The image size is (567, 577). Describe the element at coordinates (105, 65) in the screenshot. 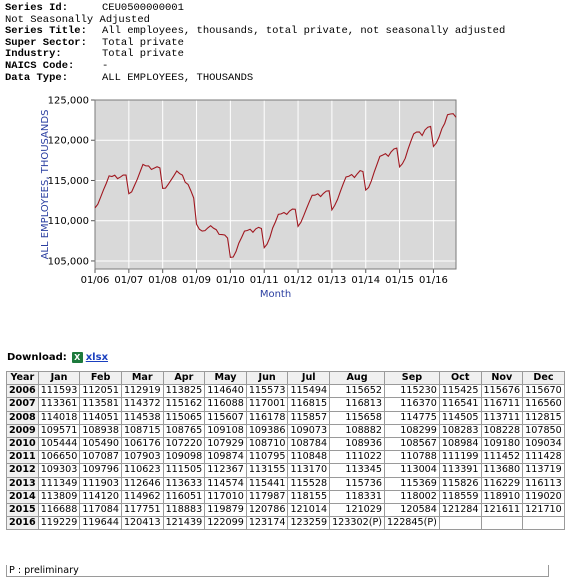

I see `naics-code-value: -` at that location.